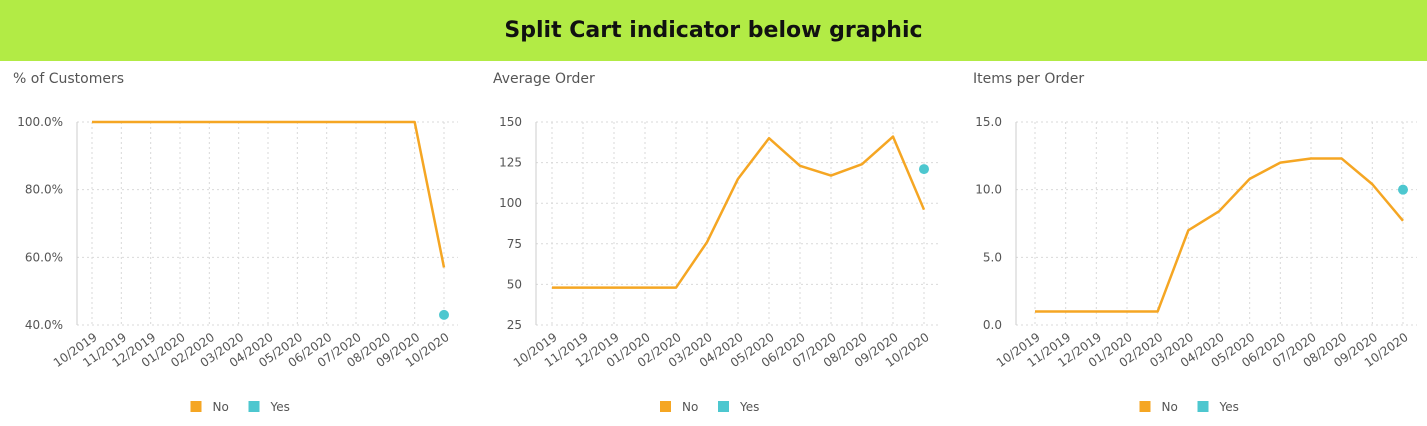 The image size is (1427, 426). I want to click on y-tick-label: 125, so click(510, 163).